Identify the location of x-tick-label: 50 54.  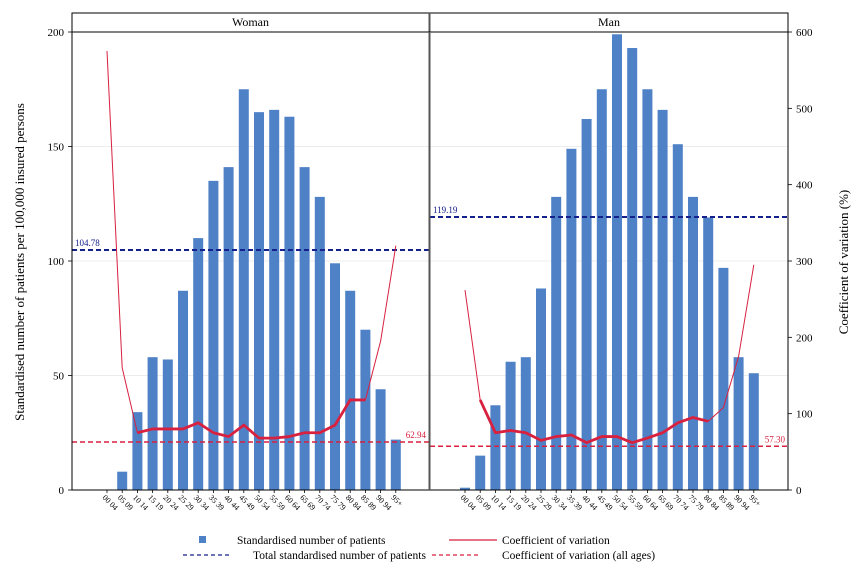
(620, 502).